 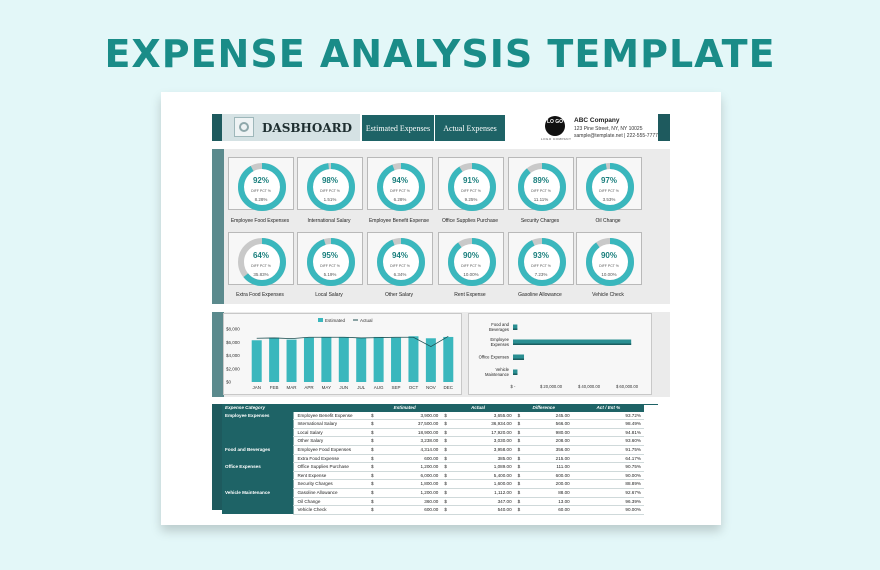 What do you see at coordinates (261, 274) in the screenshot?
I see `gauge-diff-value: 35.83%` at bounding box center [261, 274].